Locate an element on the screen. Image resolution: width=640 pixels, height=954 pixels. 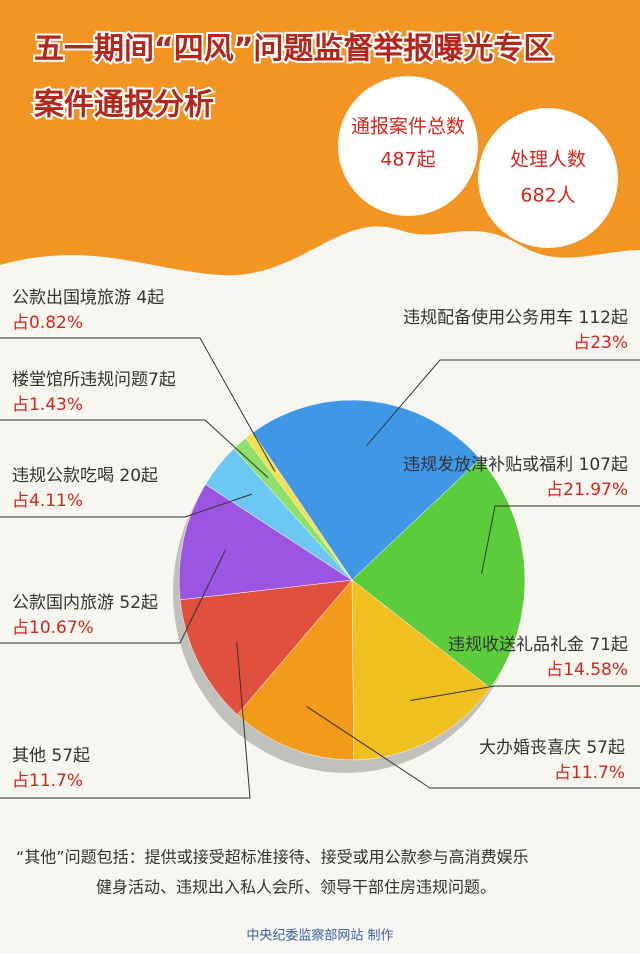
note: 健身活动、违规出入私人会所、领导干部住房违规问题。 is located at coordinates (296, 887).